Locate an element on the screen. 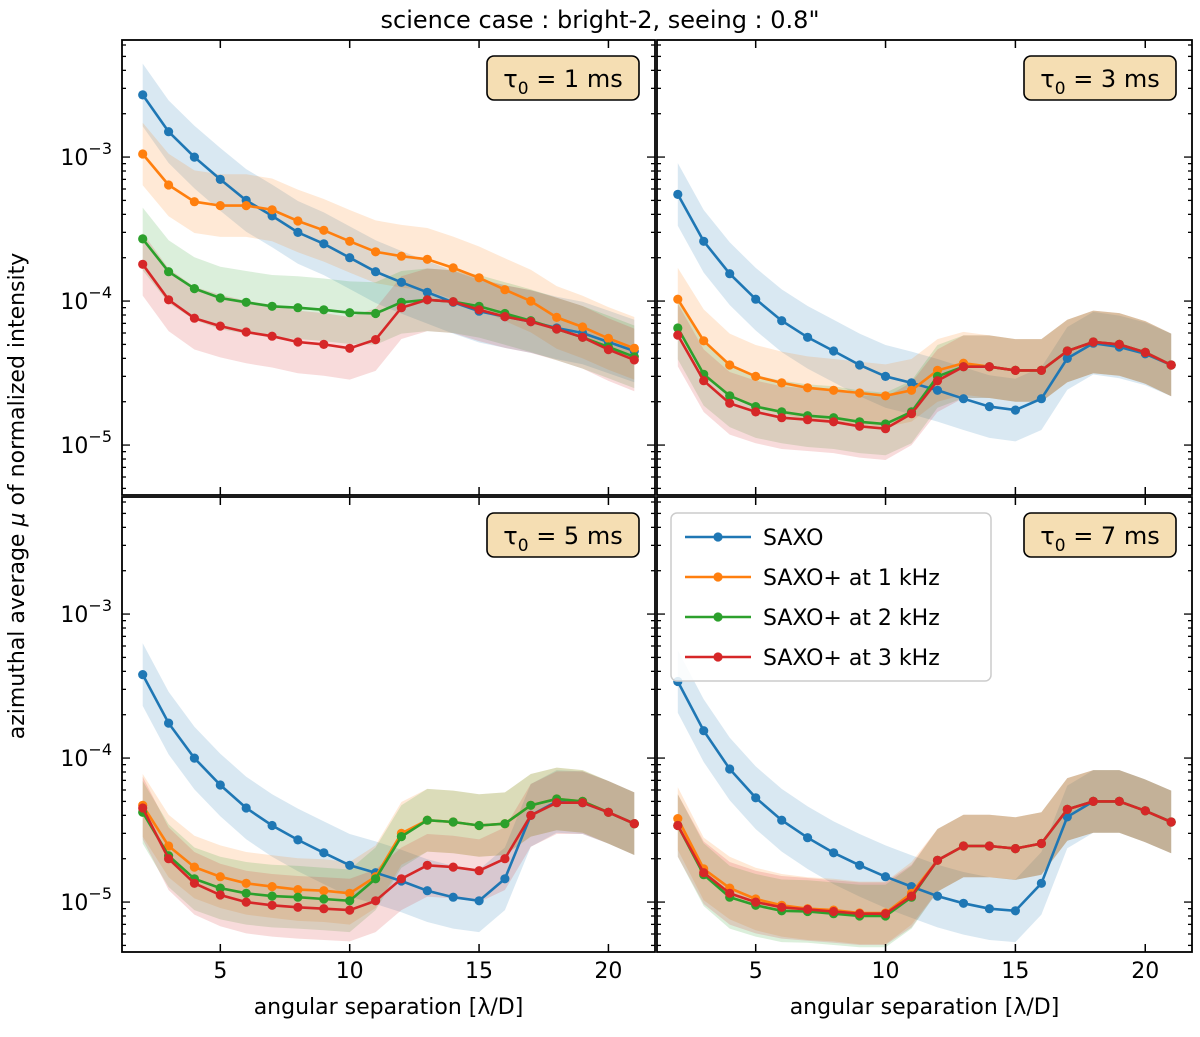 The width and height of the screenshot is (1200, 1037). y-tick-label: 10−5 is located at coordinates (86, 443).